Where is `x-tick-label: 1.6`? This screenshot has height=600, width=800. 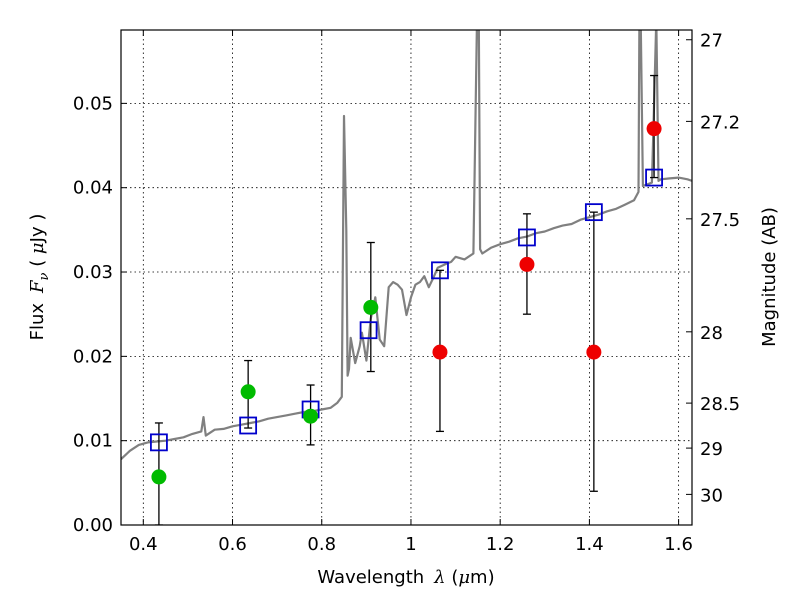 x-tick-label: 1.6 is located at coordinates (678, 544).